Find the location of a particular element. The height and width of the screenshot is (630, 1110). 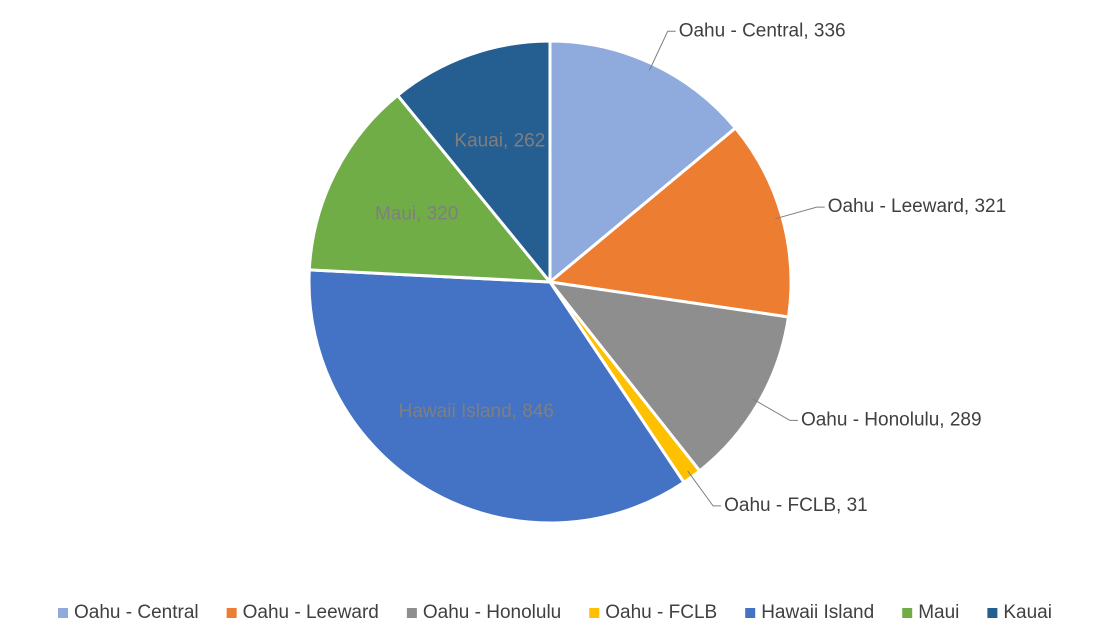

legend-label: Oahu - Leeward is located at coordinates (311, 612).